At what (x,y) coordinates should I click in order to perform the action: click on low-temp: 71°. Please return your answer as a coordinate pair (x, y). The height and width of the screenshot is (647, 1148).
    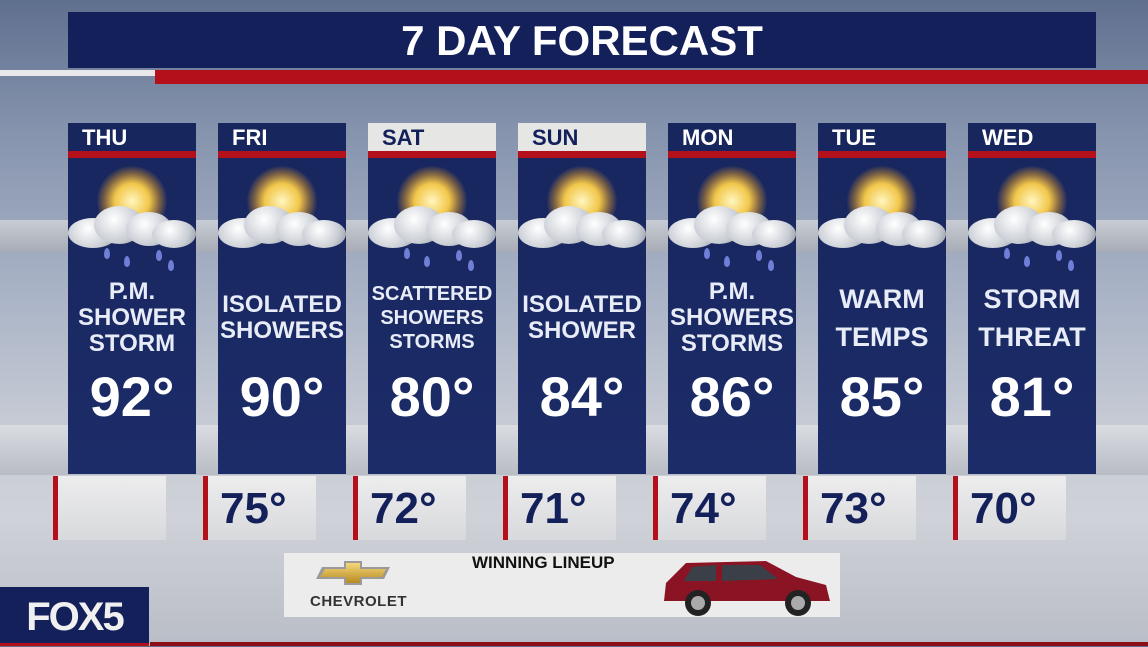
    Looking at the image, I should click on (559, 508).